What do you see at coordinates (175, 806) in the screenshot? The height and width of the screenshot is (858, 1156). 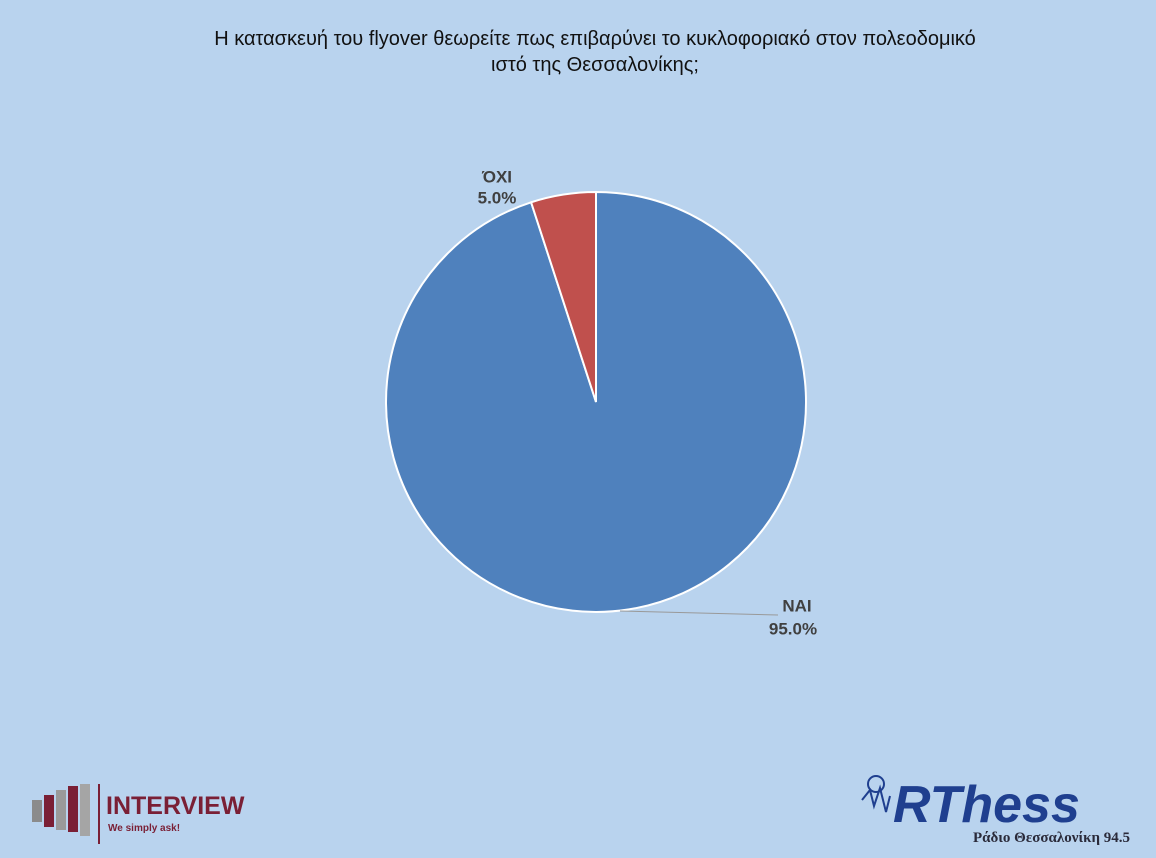 I see `logo-text: INTERVIEW` at bounding box center [175, 806].